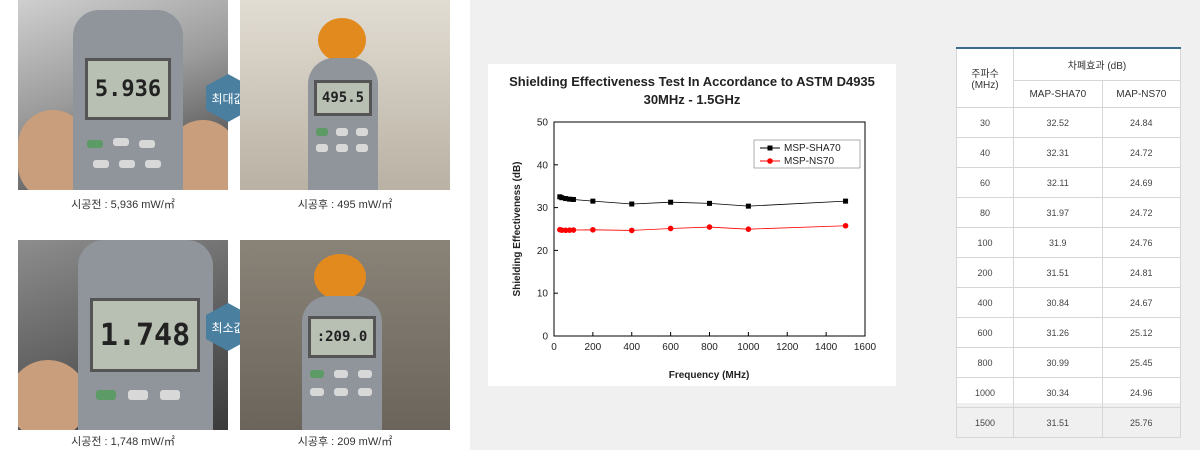 Image resolution: width=1200 pixels, height=450 pixels. I want to click on meter-display: 5.936, so click(128, 89).